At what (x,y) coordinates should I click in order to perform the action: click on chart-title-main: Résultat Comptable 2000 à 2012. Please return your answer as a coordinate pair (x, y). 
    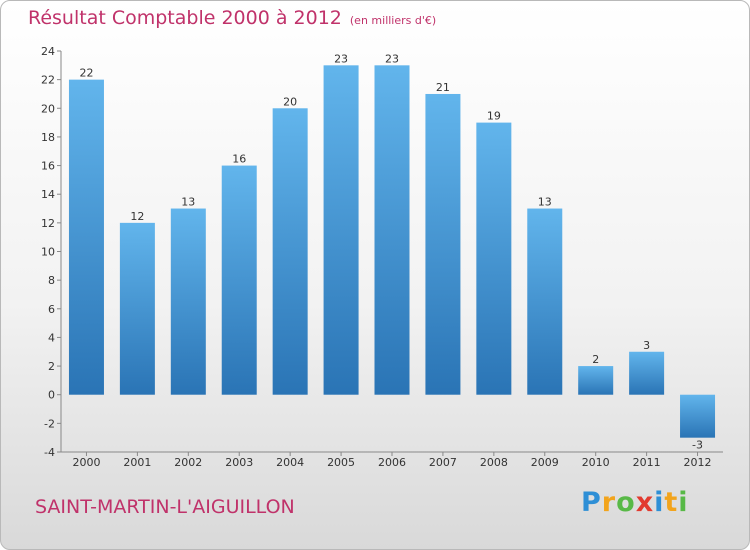
    Looking at the image, I should click on (185, 18).